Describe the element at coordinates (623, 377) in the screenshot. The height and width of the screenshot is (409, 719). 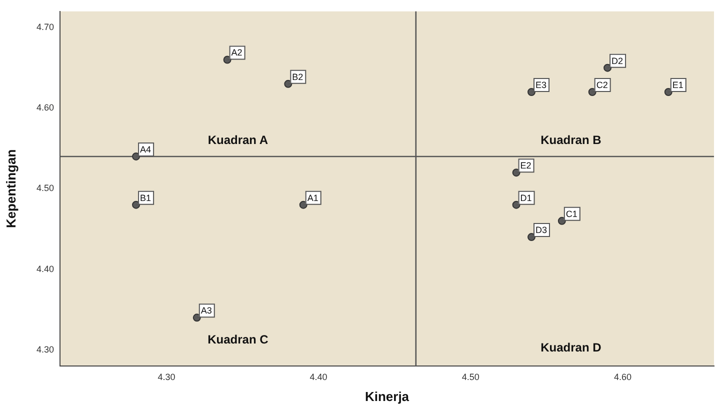
I see `x-tick-label: 4.60` at that location.